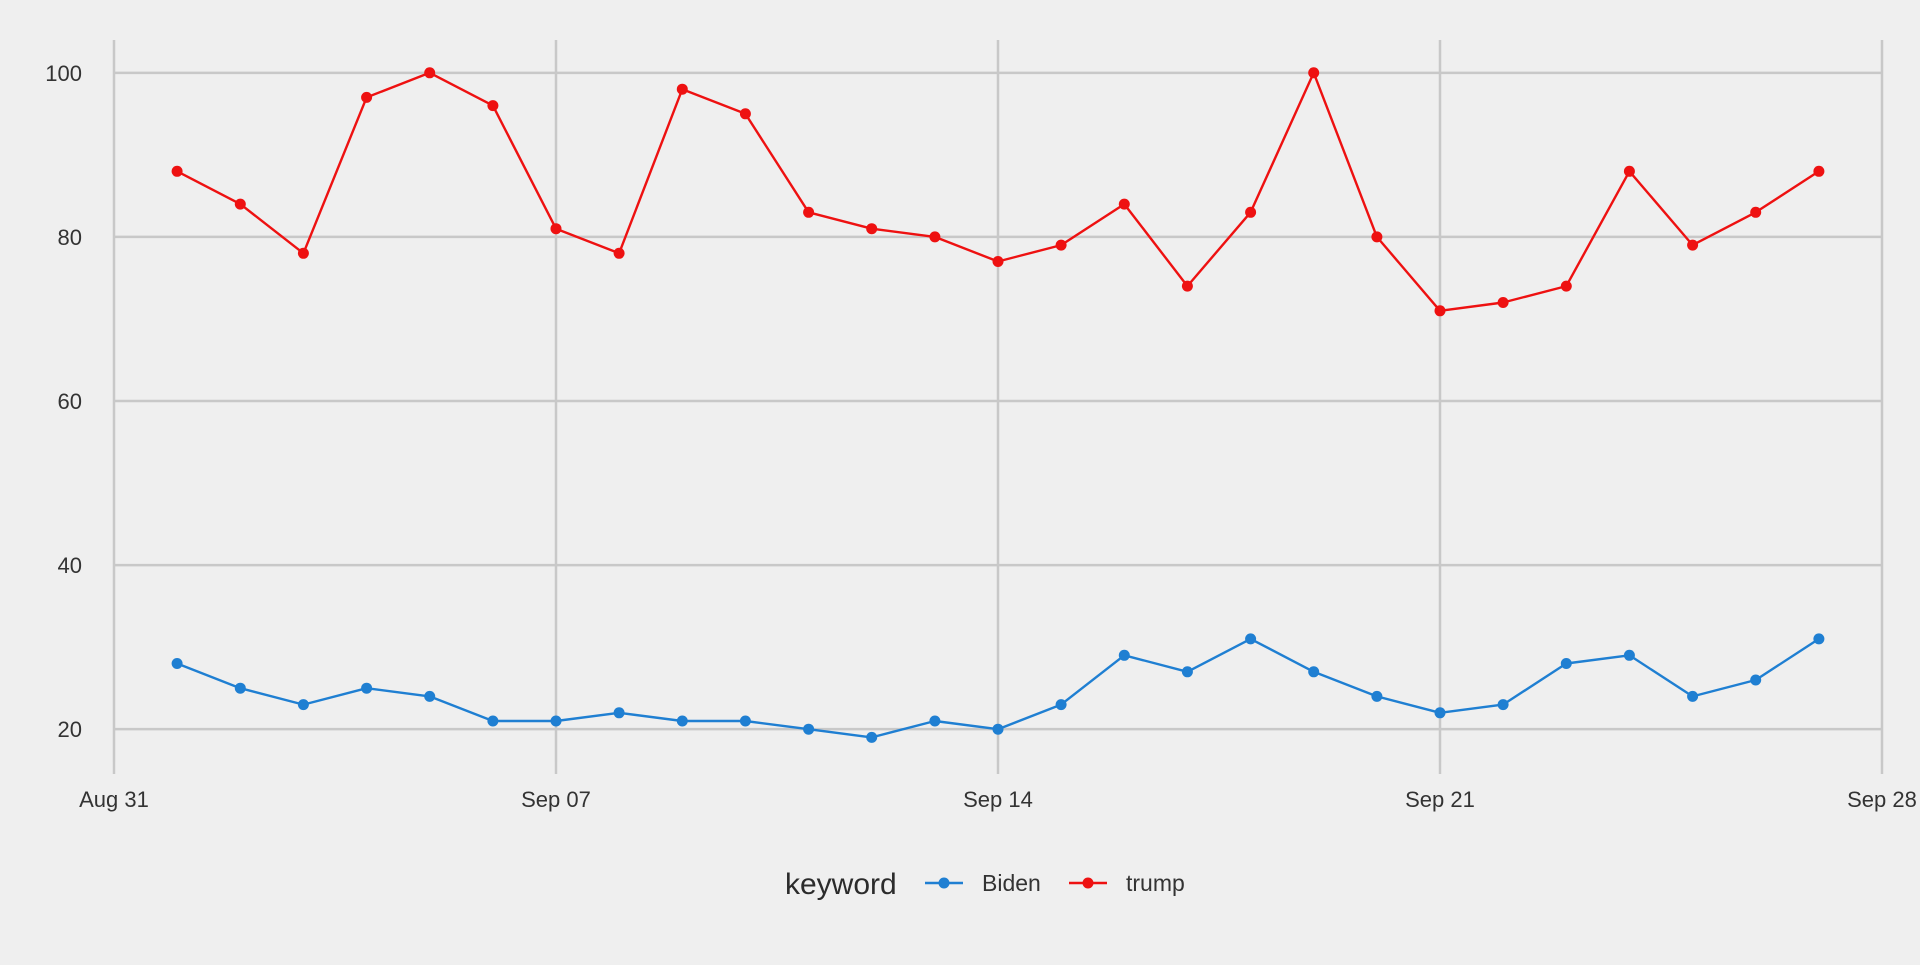 The width and height of the screenshot is (1920, 965). Describe the element at coordinates (1882, 799) in the screenshot. I see `x-tick-label: Sep 28` at that location.